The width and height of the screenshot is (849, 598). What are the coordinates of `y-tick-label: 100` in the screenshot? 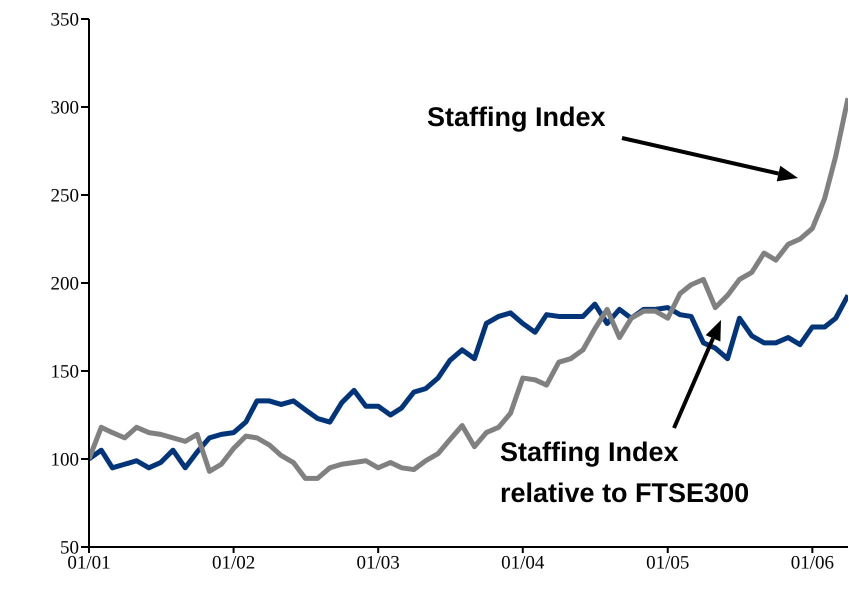 It's located at (64, 460).